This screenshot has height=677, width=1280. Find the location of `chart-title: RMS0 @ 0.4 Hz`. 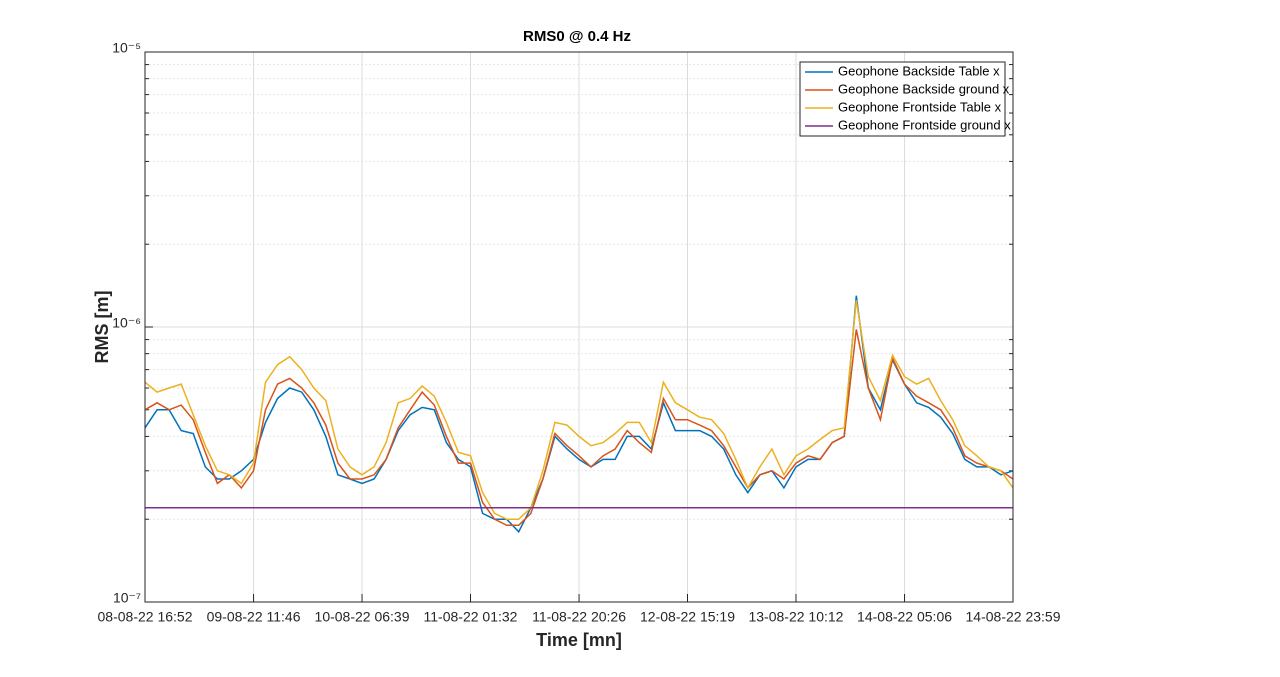

chart-title: RMS0 @ 0.4 Hz is located at coordinates (577, 36).